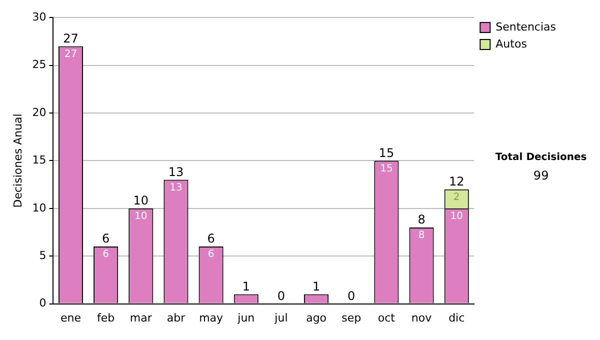 The width and height of the screenshot is (600, 340). What do you see at coordinates (526, 27) in the screenshot?
I see `legend-label: Sentencias` at bounding box center [526, 27].